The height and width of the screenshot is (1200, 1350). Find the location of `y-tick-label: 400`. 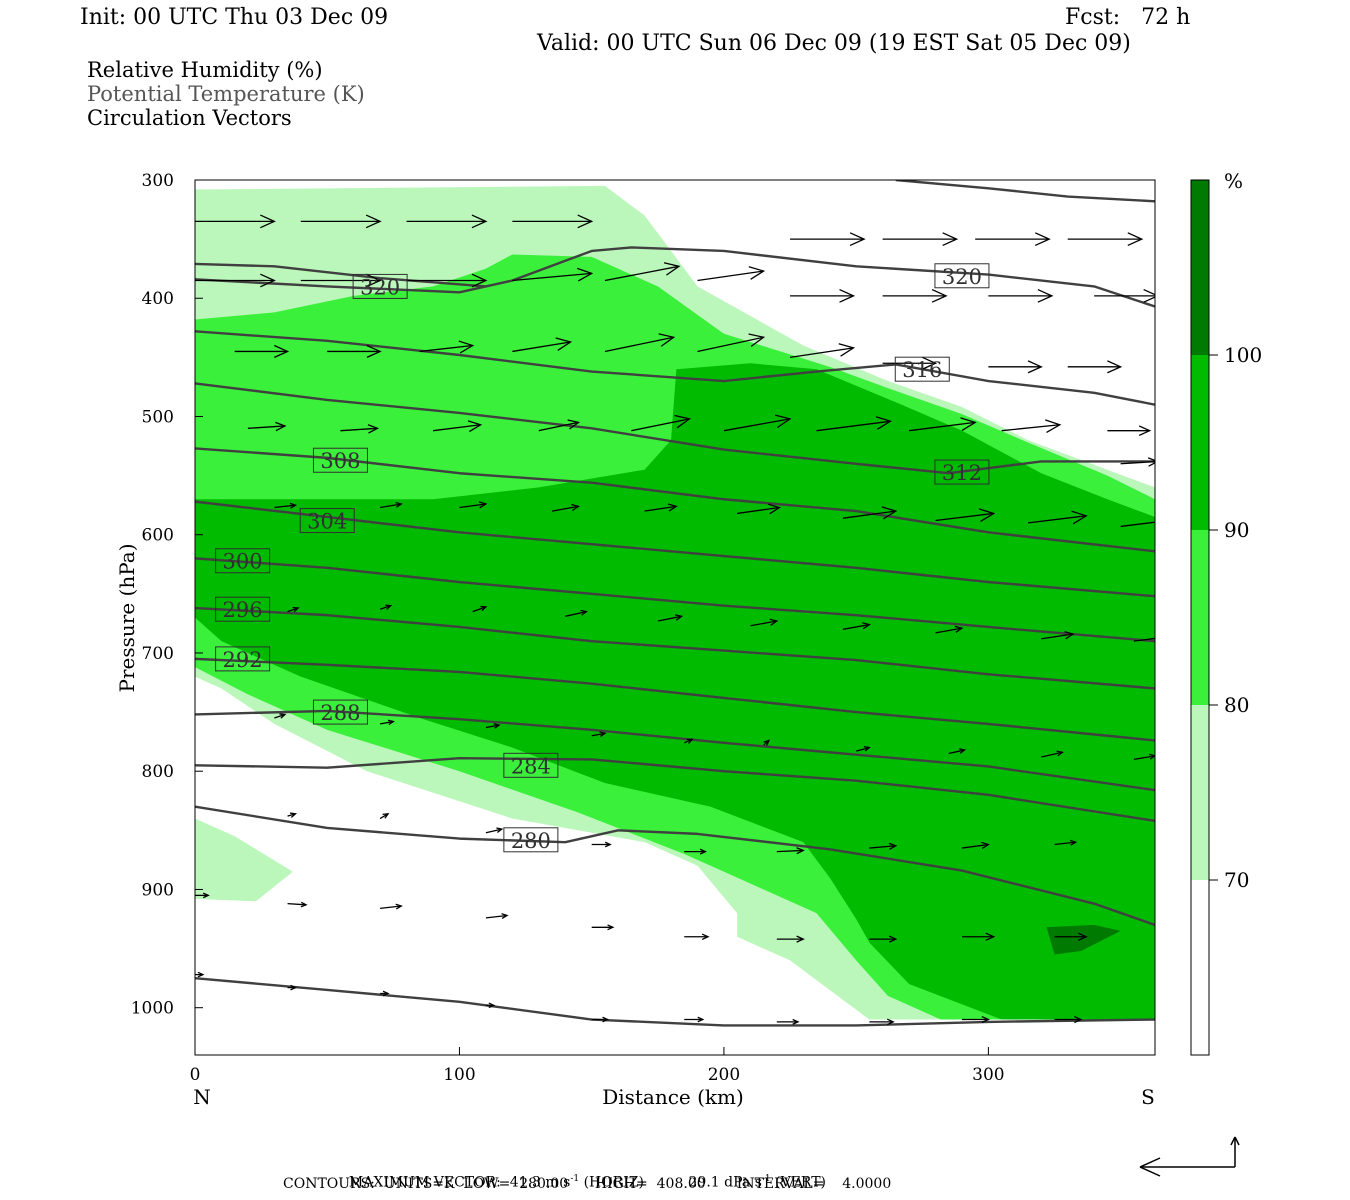

y-tick-label: 400 is located at coordinates (158, 299).